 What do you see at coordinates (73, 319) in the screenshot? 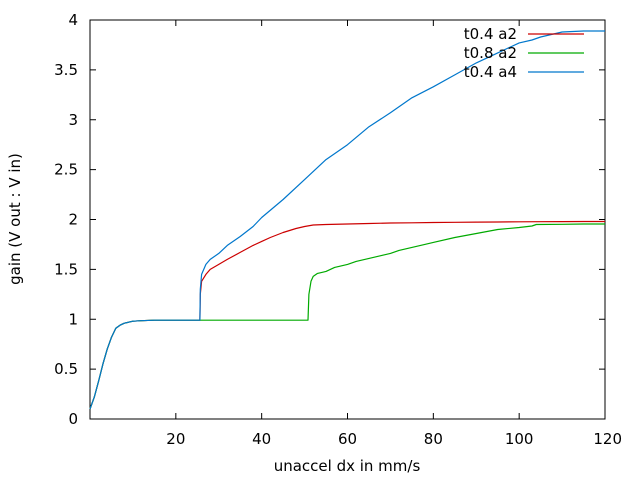
I see `y-tick-label: 1` at bounding box center [73, 319].